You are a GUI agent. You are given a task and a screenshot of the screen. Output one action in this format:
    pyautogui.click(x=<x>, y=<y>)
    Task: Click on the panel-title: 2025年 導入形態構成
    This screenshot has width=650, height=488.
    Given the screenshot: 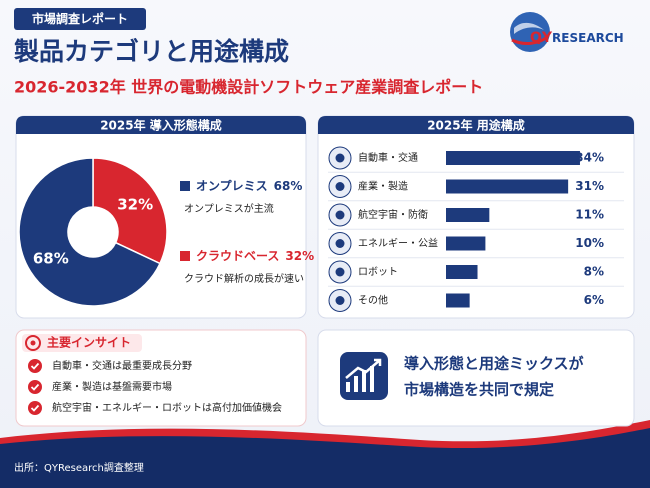 What is the action you would take?
    pyautogui.click(x=161, y=125)
    